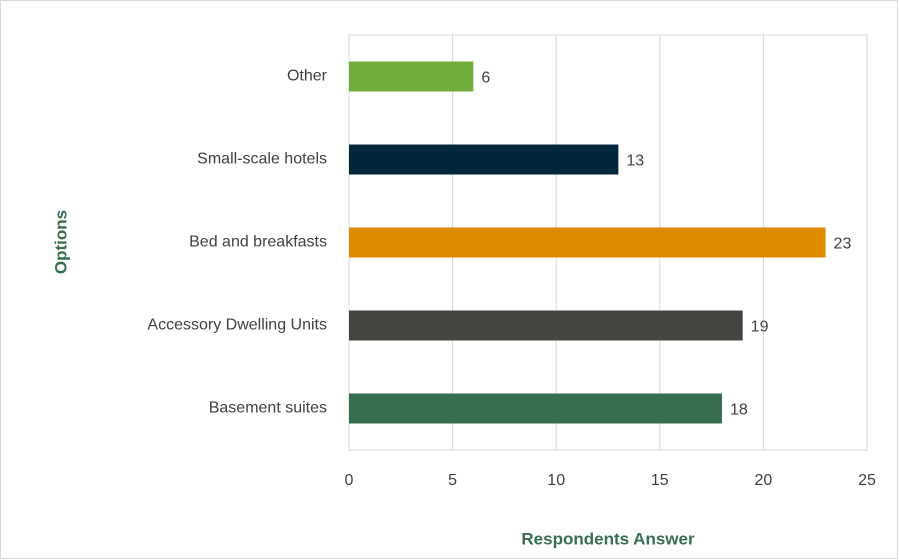 The width and height of the screenshot is (899, 560). I want to click on y-axis-title: Options, so click(60, 242).